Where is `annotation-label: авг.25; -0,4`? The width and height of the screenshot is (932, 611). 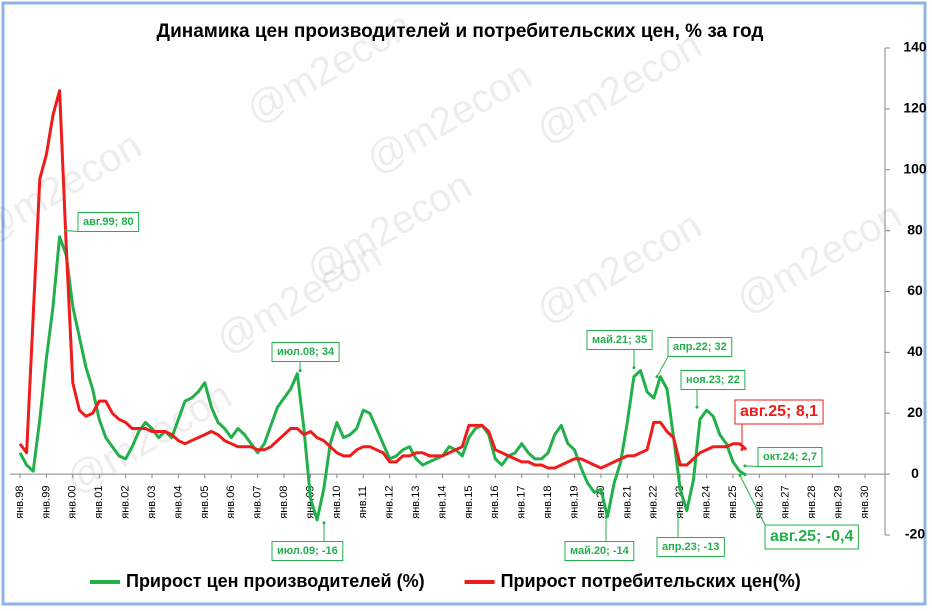
annotation-label: авг.25; -0,4 is located at coordinates (811, 536).